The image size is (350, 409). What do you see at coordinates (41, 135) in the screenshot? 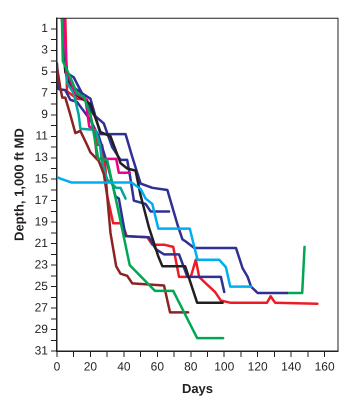
I see `y-tick-label: 11` at bounding box center [41, 135].